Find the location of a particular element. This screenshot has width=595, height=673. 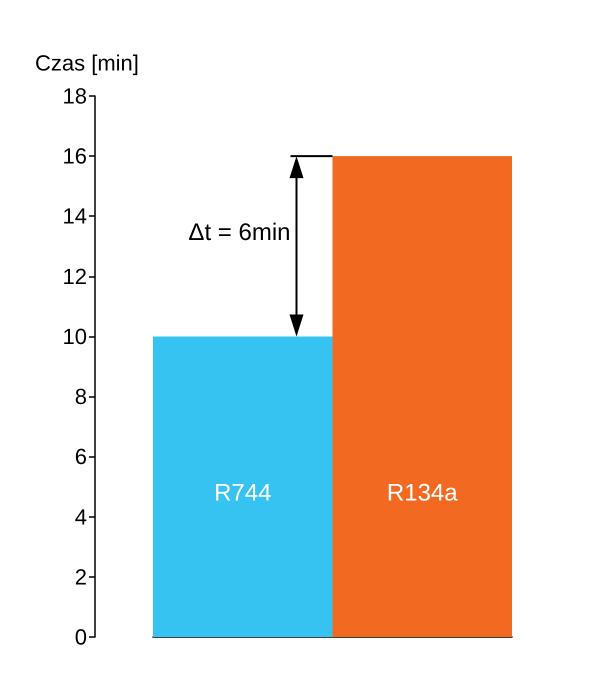

y-tick-label: 4 is located at coordinates (80, 517).